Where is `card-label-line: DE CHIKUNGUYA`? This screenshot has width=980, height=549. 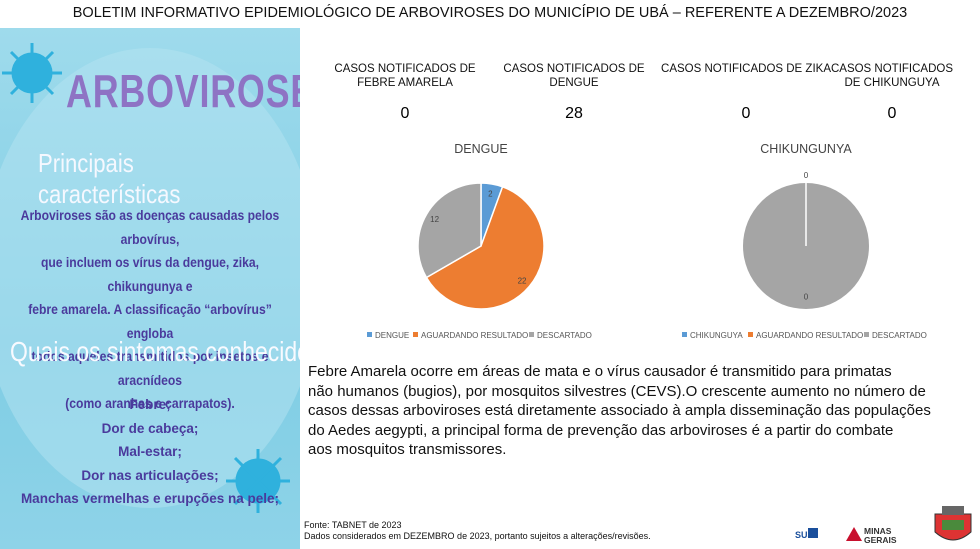
card-label-line: DE CHIKUNGUYA is located at coordinates (892, 83).